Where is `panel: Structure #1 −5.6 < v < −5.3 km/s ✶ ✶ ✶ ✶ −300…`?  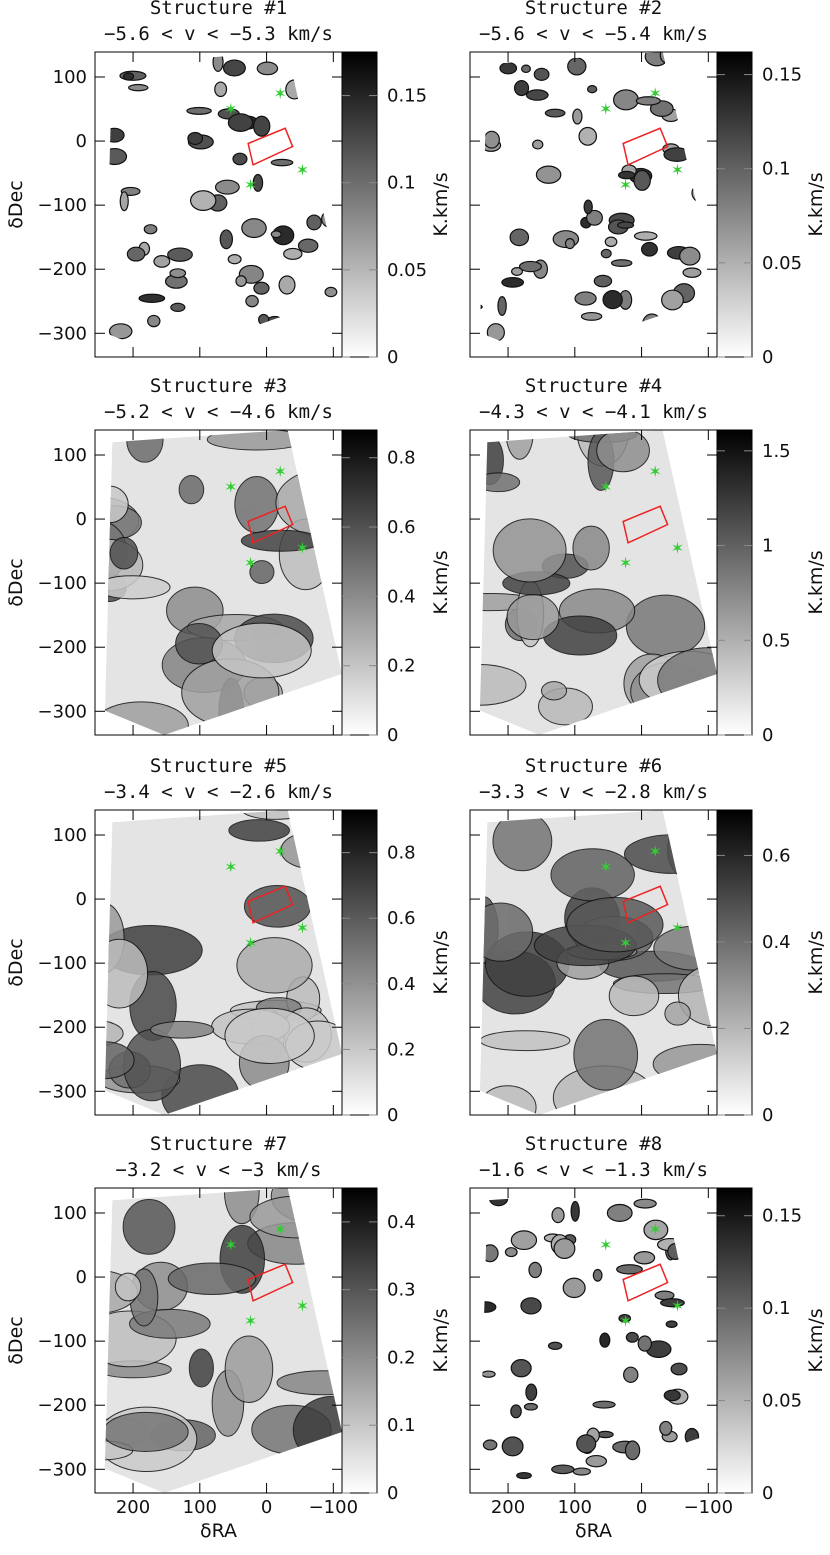
panel: Structure #1 −5.6 < v < −5.3 km/s ✶ ✶ ✶ ✶ −300… is located at coordinates (228, 184).